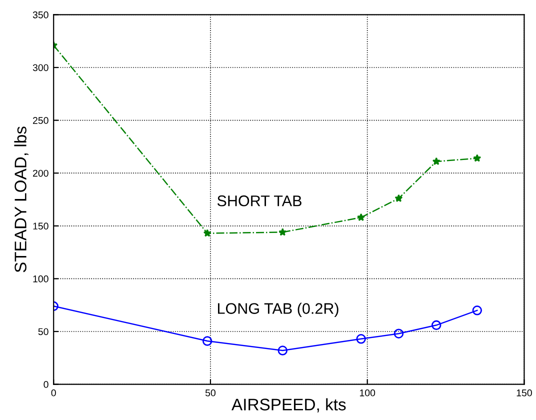 Image resolution: width=536 pixels, height=420 pixels. What do you see at coordinates (210, 392) in the screenshot?
I see `x-tick-label: 50` at bounding box center [210, 392].